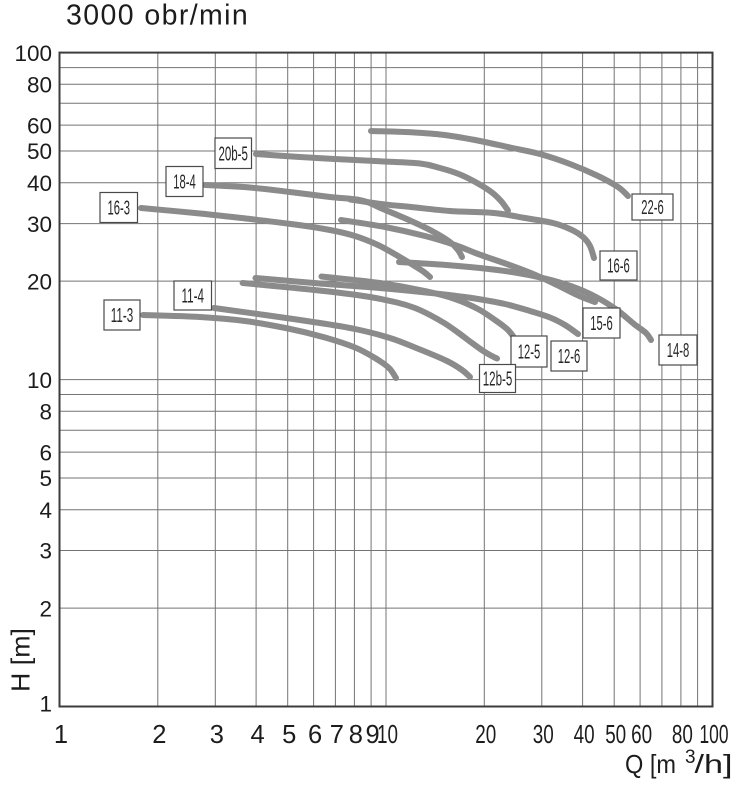 This screenshot has width=746, height=800. Describe the element at coordinates (184, 183) in the screenshot. I see `svg-text: 18-4` at that location.